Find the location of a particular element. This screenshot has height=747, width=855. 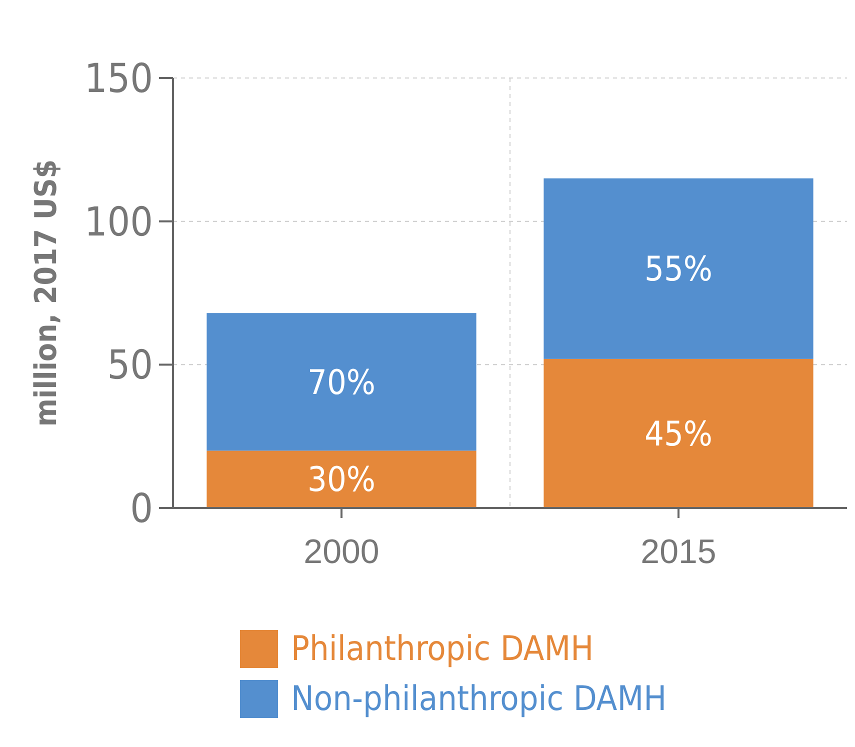

annotation: 70% is located at coordinates (342, 382).